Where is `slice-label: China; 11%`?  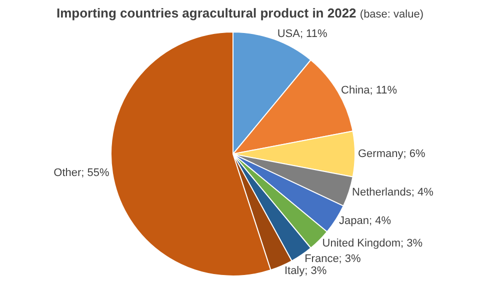
slice-label: China; 11% is located at coordinates (369, 90).